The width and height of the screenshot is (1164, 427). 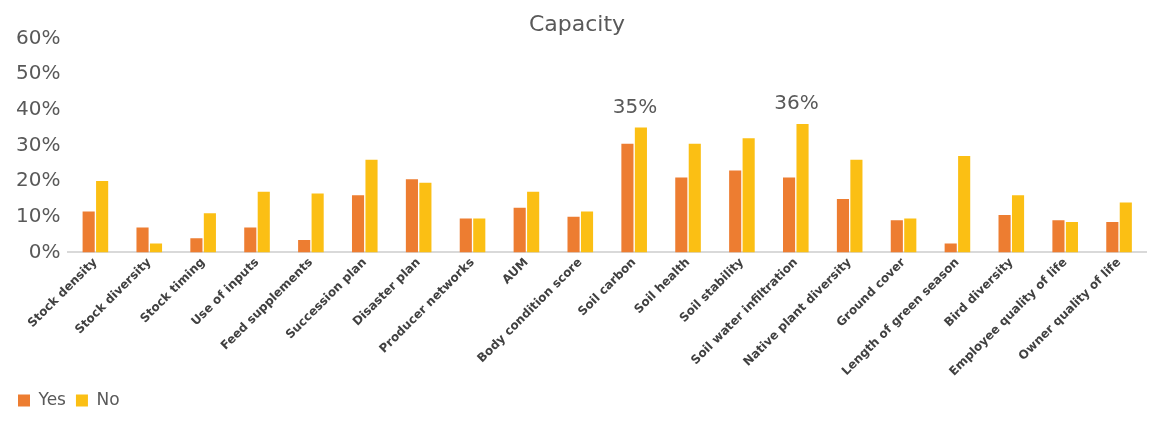 What do you see at coordinates (38, 107) in the screenshot?
I see `y-tick-label: 40%` at bounding box center [38, 107].